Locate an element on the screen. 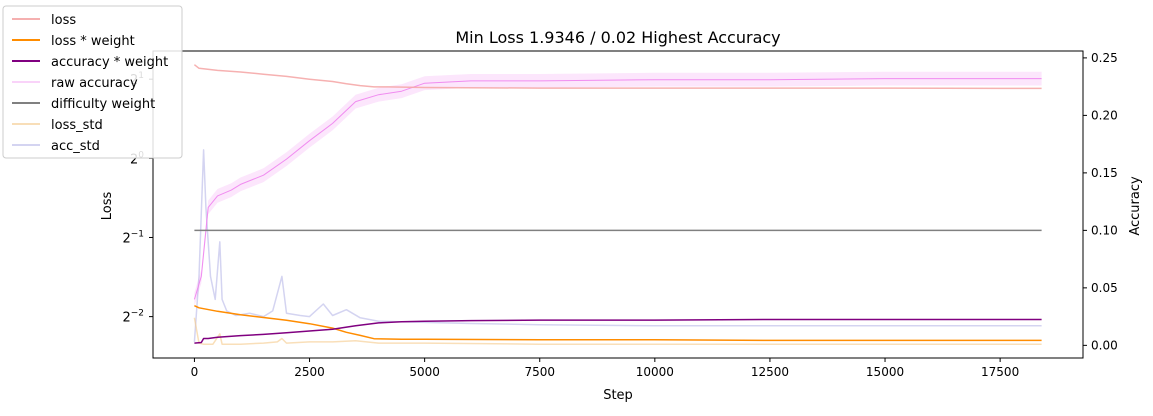 Image resolution: width=1153 pixels, height=416 pixels. legend-label: accuracy * weight is located at coordinates (109, 62).